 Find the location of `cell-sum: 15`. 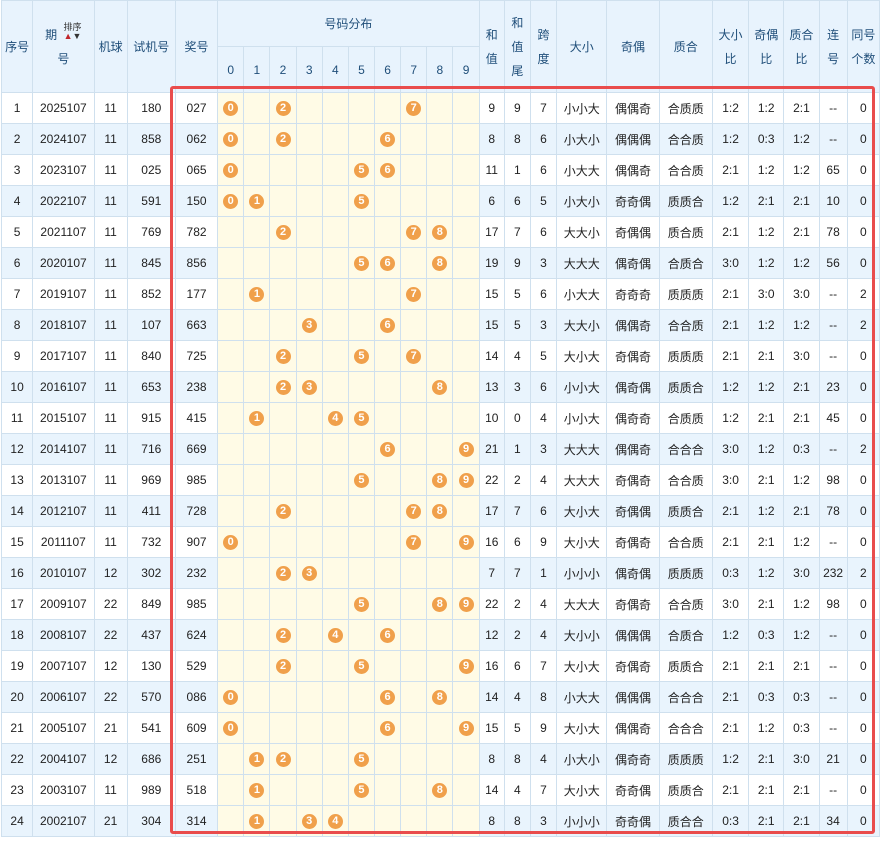

cell-sum: 15 is located at coordinates (491, 728).